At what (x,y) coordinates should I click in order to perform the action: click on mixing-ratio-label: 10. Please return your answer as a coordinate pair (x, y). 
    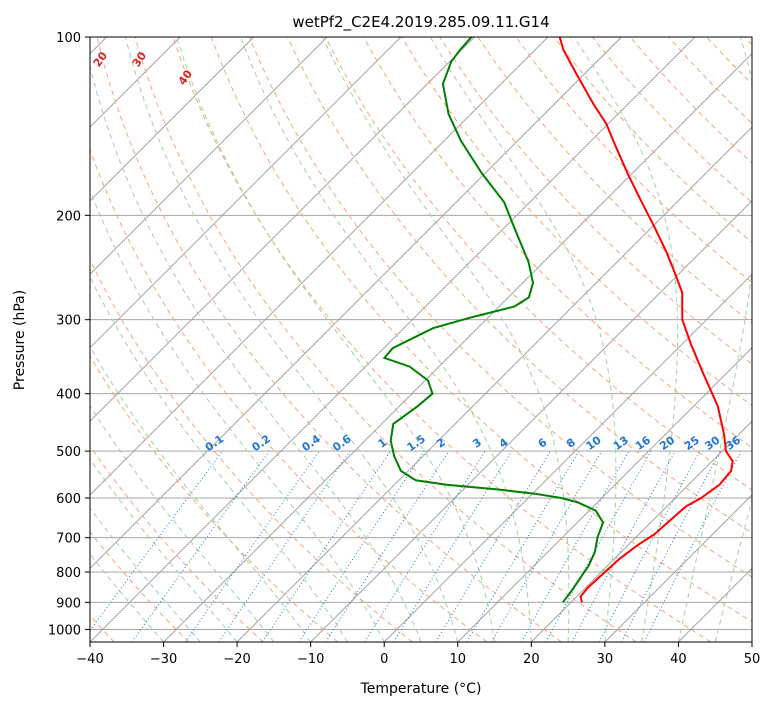
    Looking at the image, I should click on (594, 443).